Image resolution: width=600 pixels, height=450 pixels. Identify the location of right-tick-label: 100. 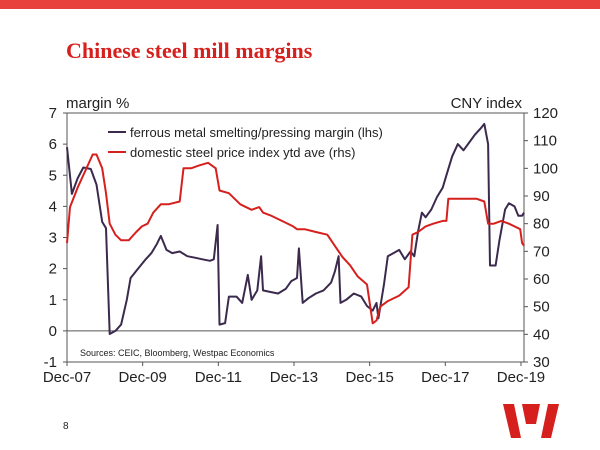
(545, 168).